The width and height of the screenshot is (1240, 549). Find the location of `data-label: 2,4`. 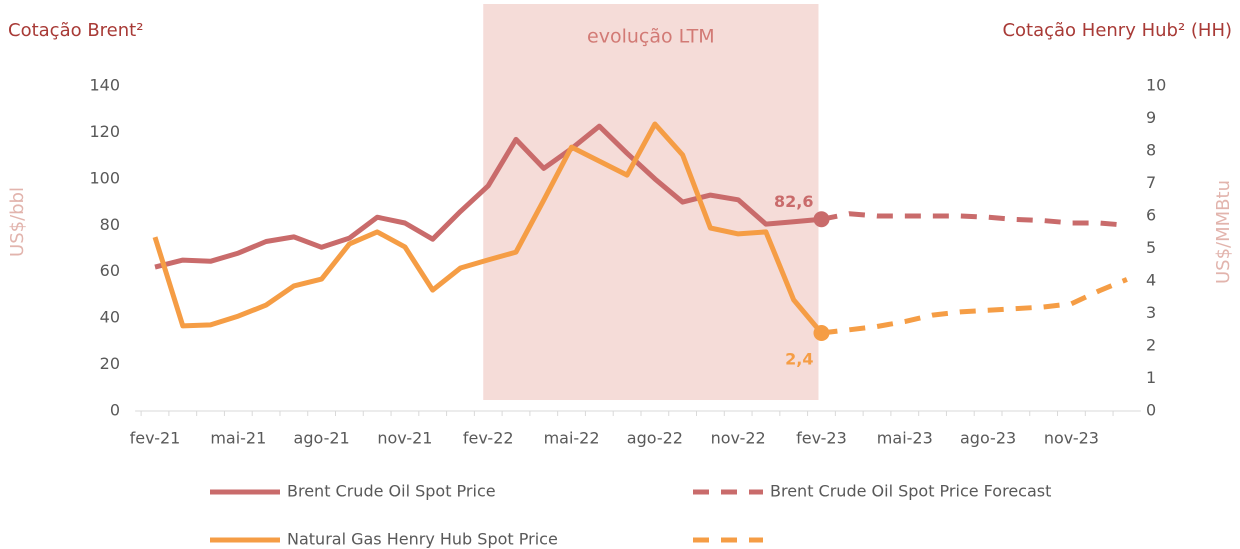

data-label: 2,4 is located at coordinates (799, 359).